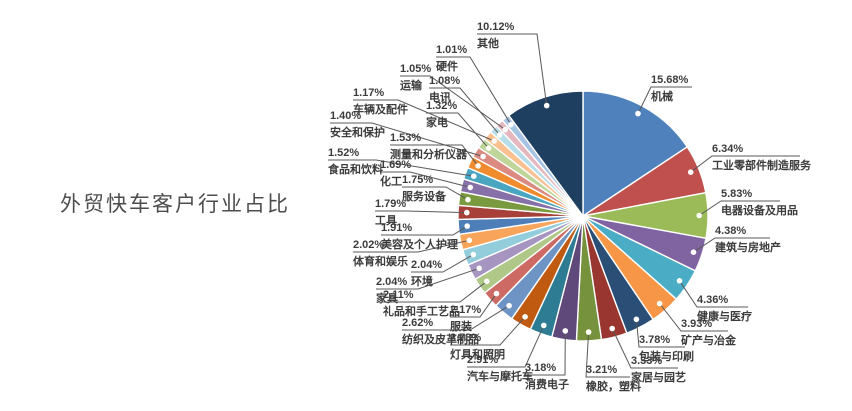 The image size is (852, 411). I want to click on slice-percent-label: 2.11%, so click(398, 295).